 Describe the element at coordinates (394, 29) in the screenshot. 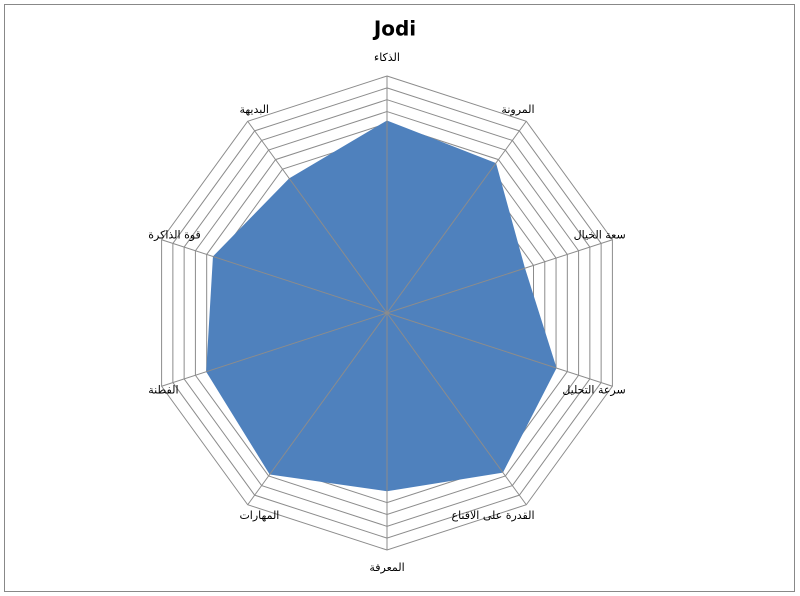

I see `chart-title: Jodi` at that location.